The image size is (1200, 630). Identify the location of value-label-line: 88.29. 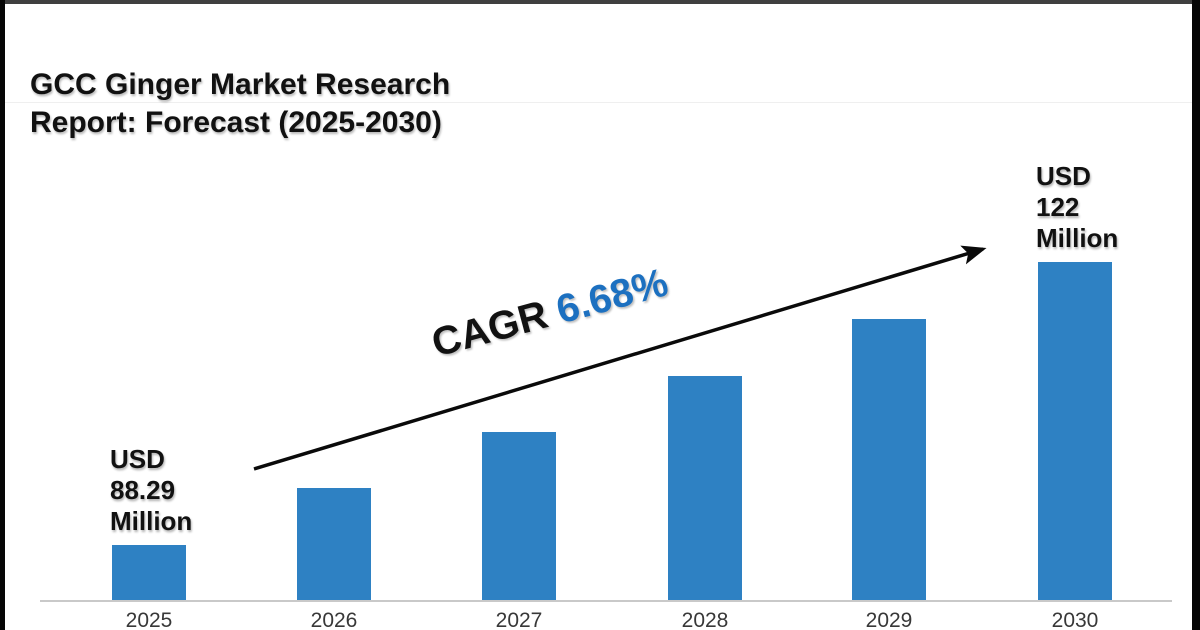
(143, 490).